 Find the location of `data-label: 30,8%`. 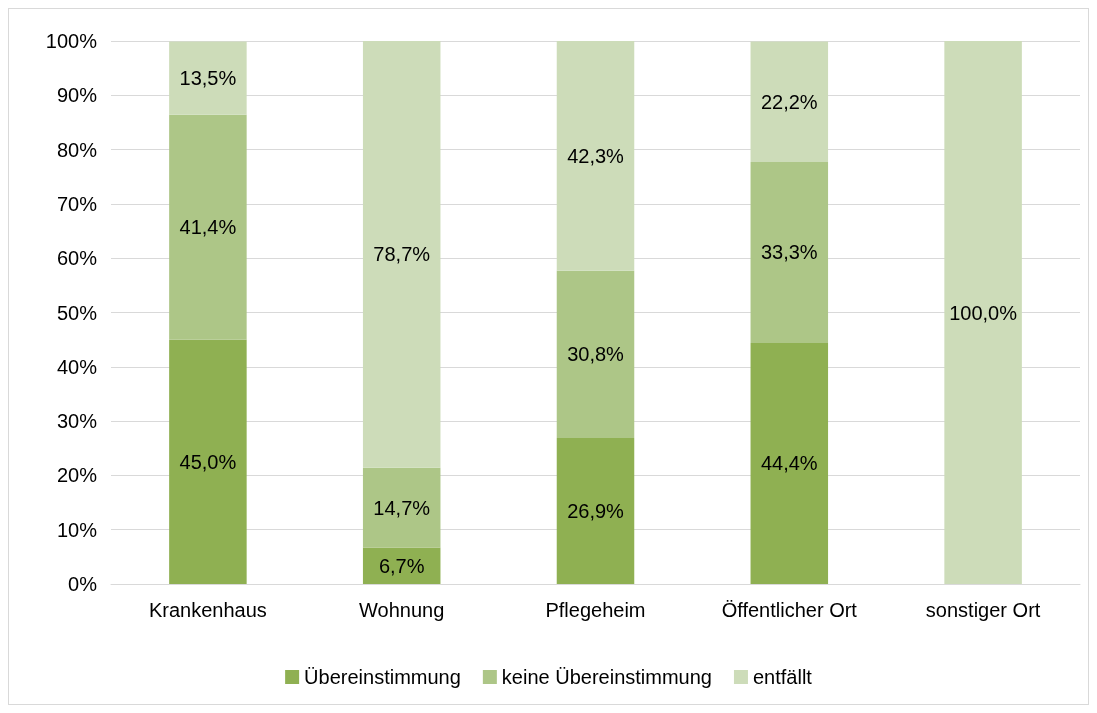

data-label: 30,8% is located at coordinates (596, 354).